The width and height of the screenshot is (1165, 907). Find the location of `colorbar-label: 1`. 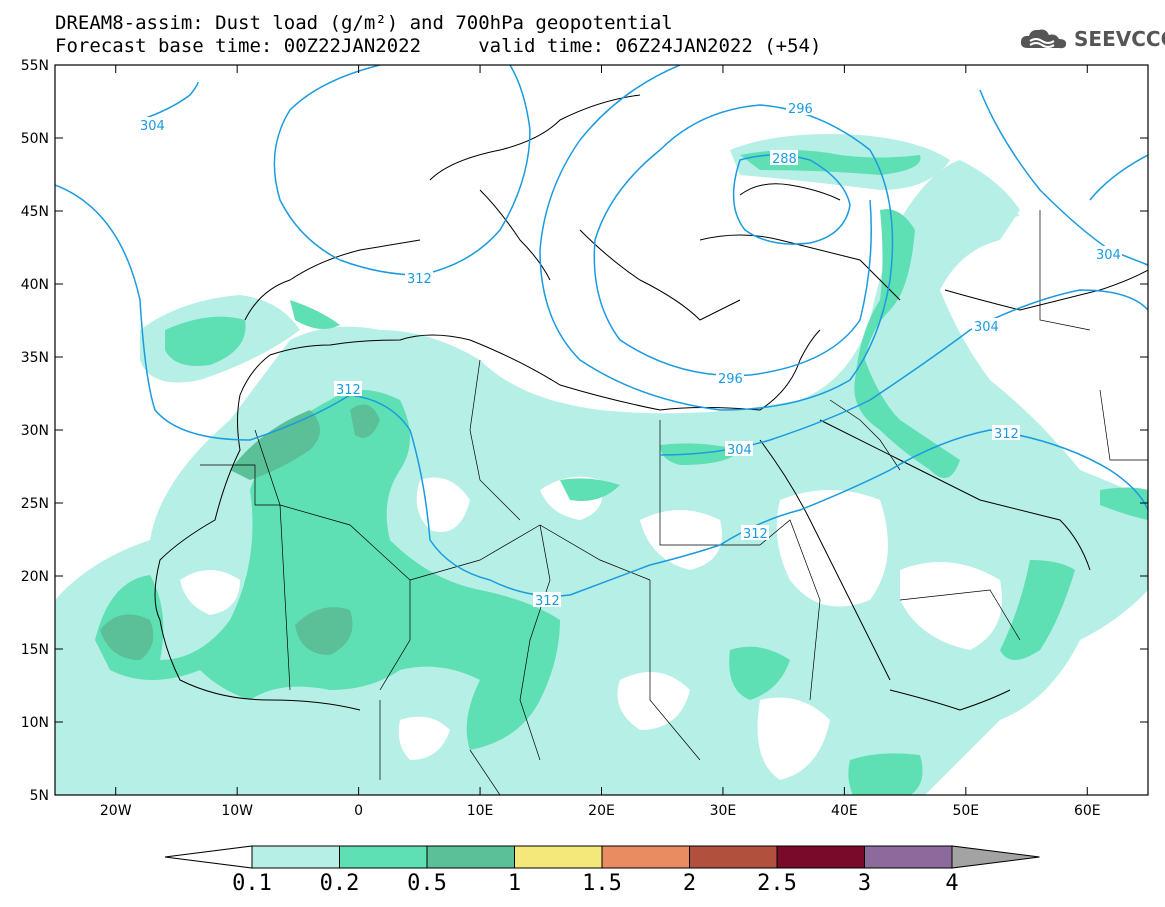

colorbar-label: 1 is located at coordinates (514, 883).